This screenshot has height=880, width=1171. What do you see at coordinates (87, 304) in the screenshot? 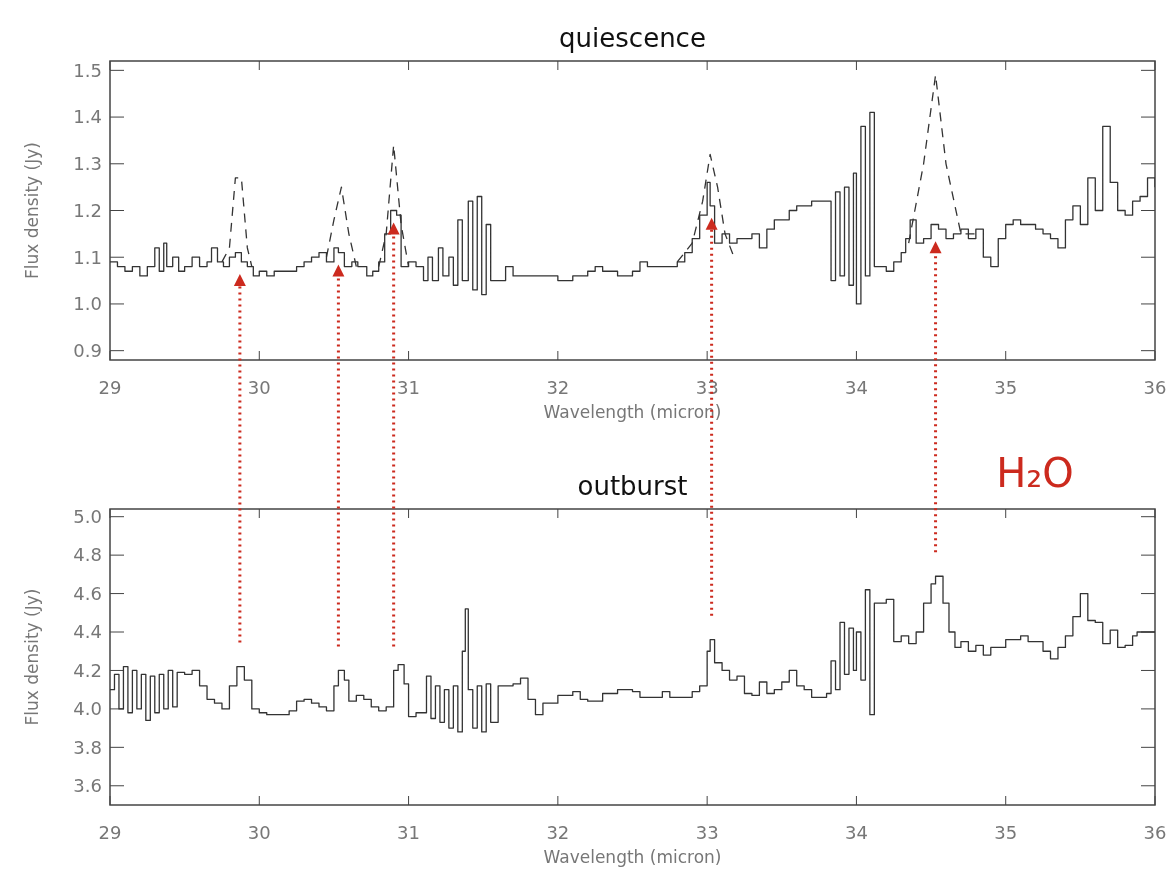
I see `y-tick-label: 1.0` at bounding box center [87, 304].